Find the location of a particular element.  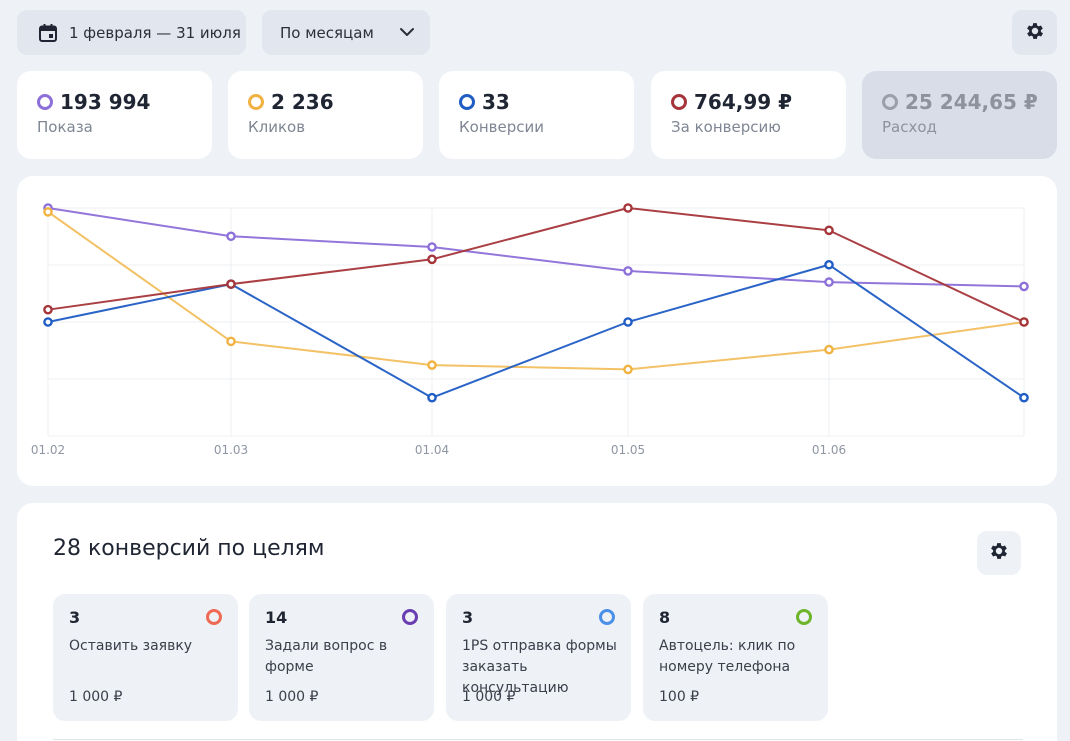

goal-card-request: 3 Оставить заявку 1 000 ₽ is located at coordinates (145, 657).